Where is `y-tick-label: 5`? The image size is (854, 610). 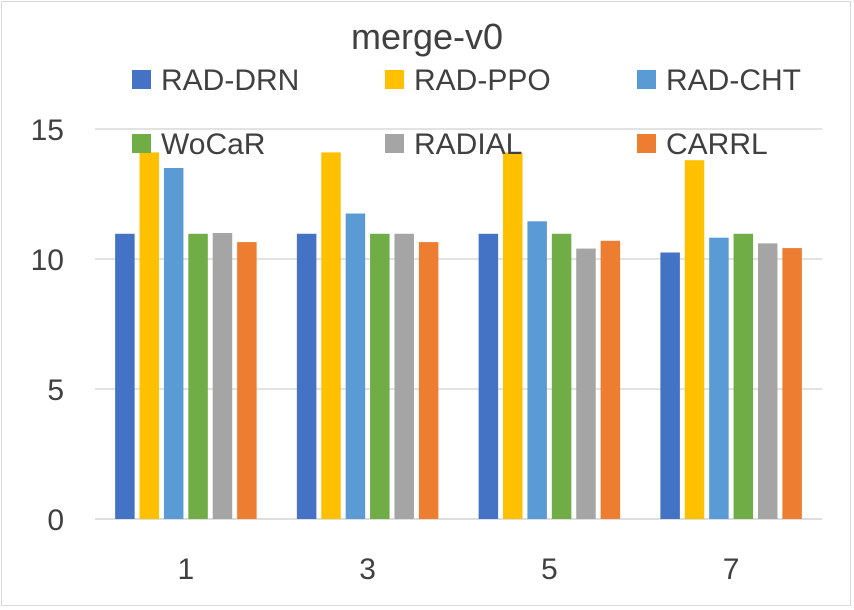 y-tick-label: 5 is located at coordinates (55, 390).